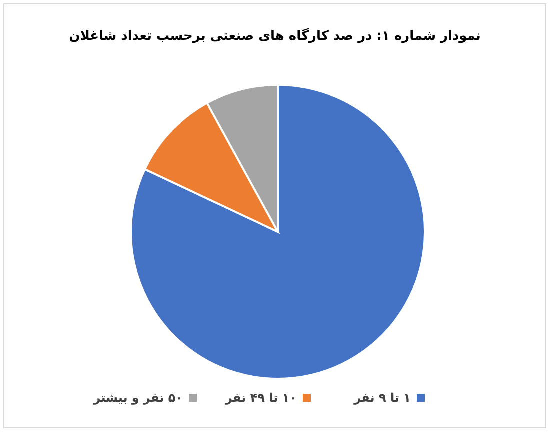 Image resolution: width=550 pixels, height=436 pixels. Describe the element at coordinates (382, 398) in the screenshot. I see `legend-label: ۱ تا ۹ نفر` at that location.